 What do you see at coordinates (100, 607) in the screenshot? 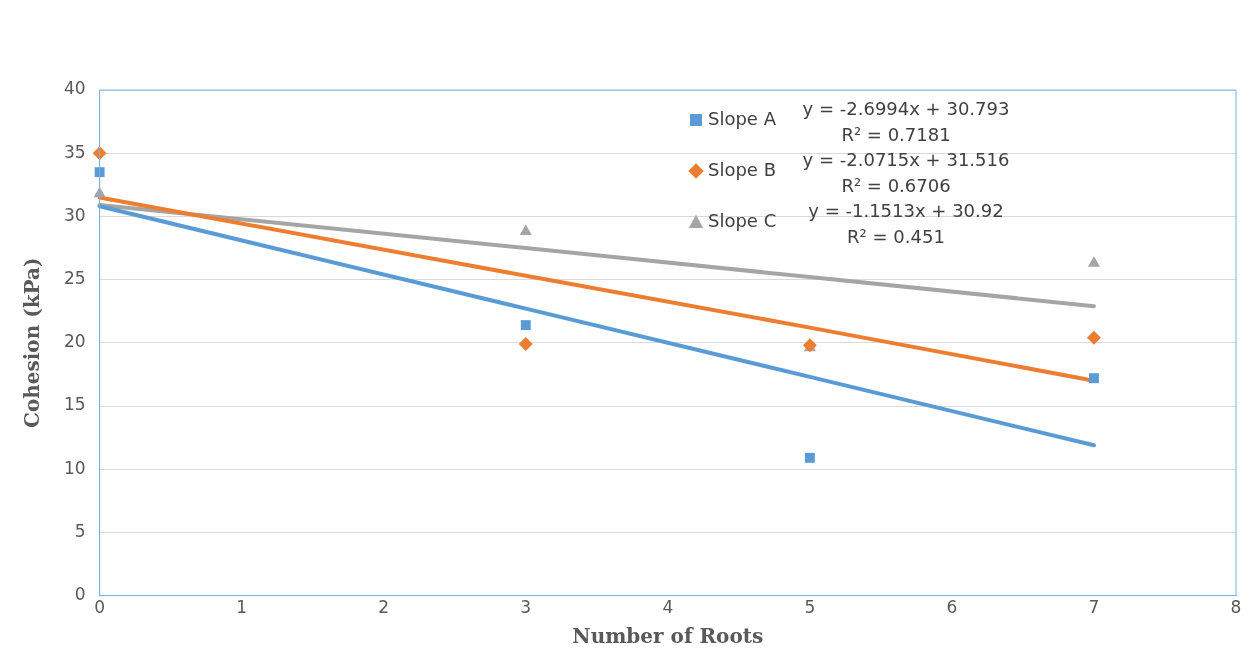
I see `x-tick-label: 0` at bounding box center [100, 607].